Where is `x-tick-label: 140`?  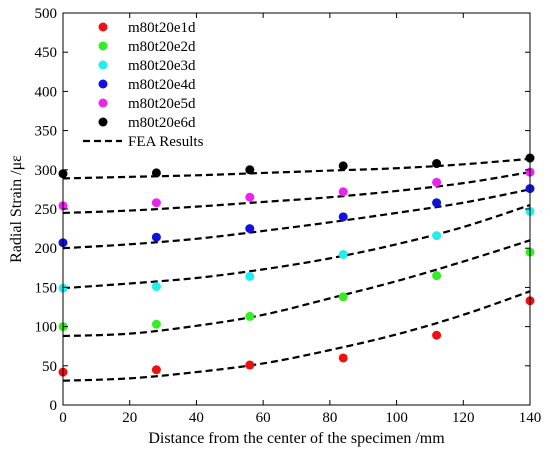
x-tick-label: 140 is located at coordinates (530, 418).